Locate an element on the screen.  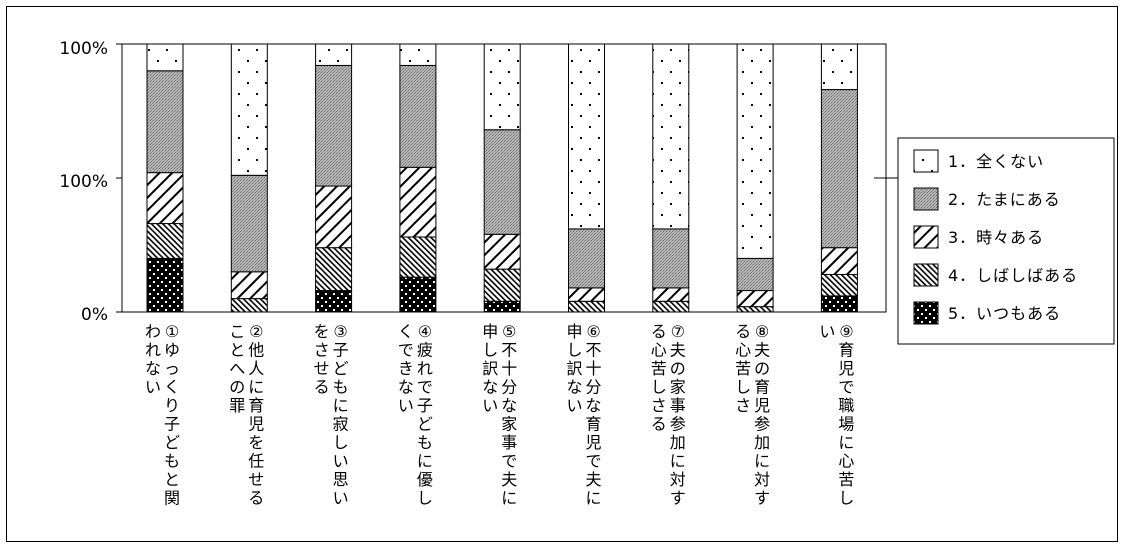
category-label-char: ⑤ is located at coordinates (509, 331).